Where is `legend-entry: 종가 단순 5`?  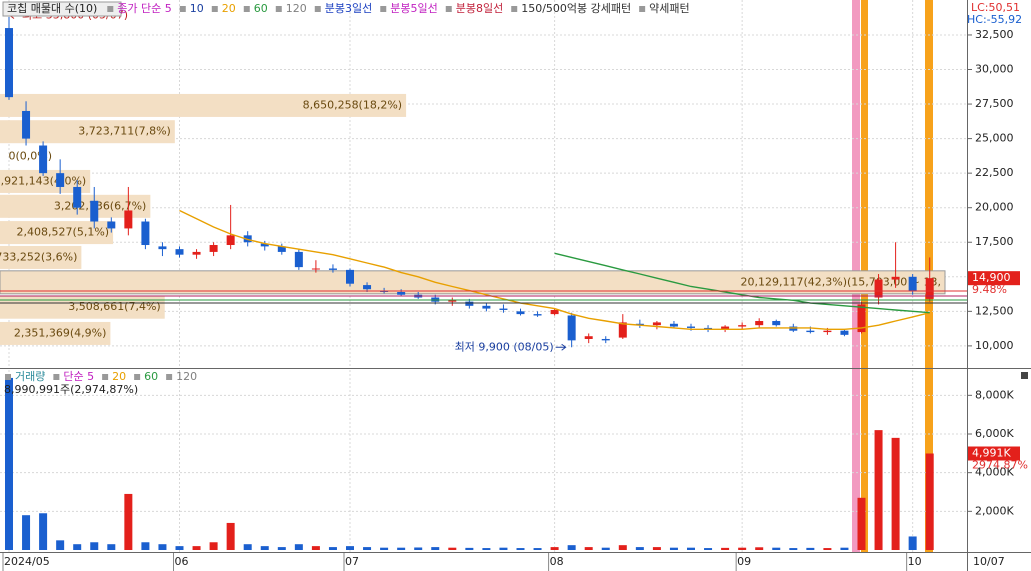
legend-entry: 종가 단순 5 is located at coordinates (144, 8).